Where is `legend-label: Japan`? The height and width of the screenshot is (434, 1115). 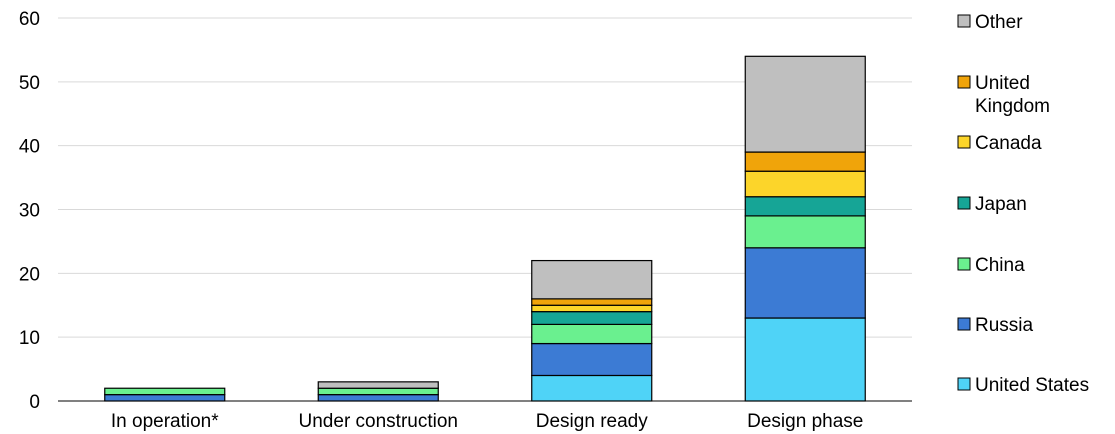
legend-label: Japan is located at coordinates (1001, 204).